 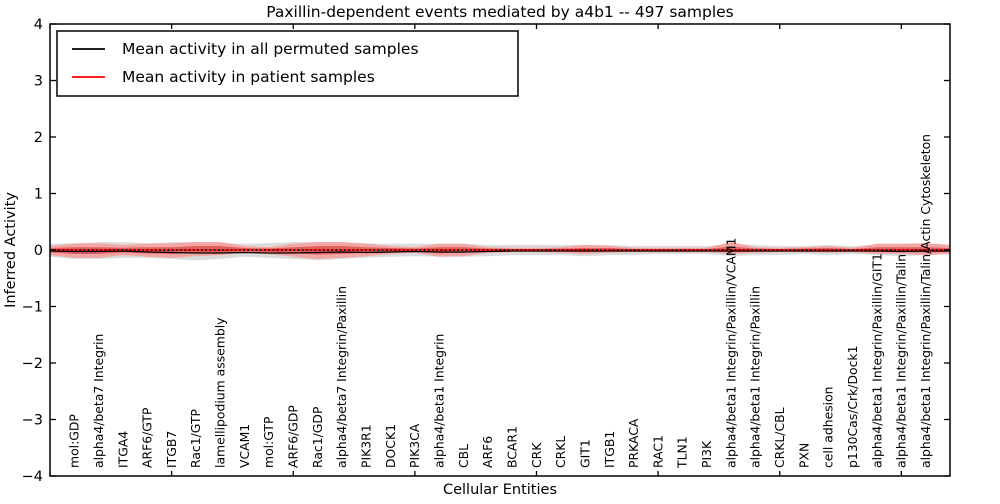 What do you see at coordinates (74, 441) in the screenshot?
I see `x-category-label: mol:GDP` at bounding box center [74, 441].